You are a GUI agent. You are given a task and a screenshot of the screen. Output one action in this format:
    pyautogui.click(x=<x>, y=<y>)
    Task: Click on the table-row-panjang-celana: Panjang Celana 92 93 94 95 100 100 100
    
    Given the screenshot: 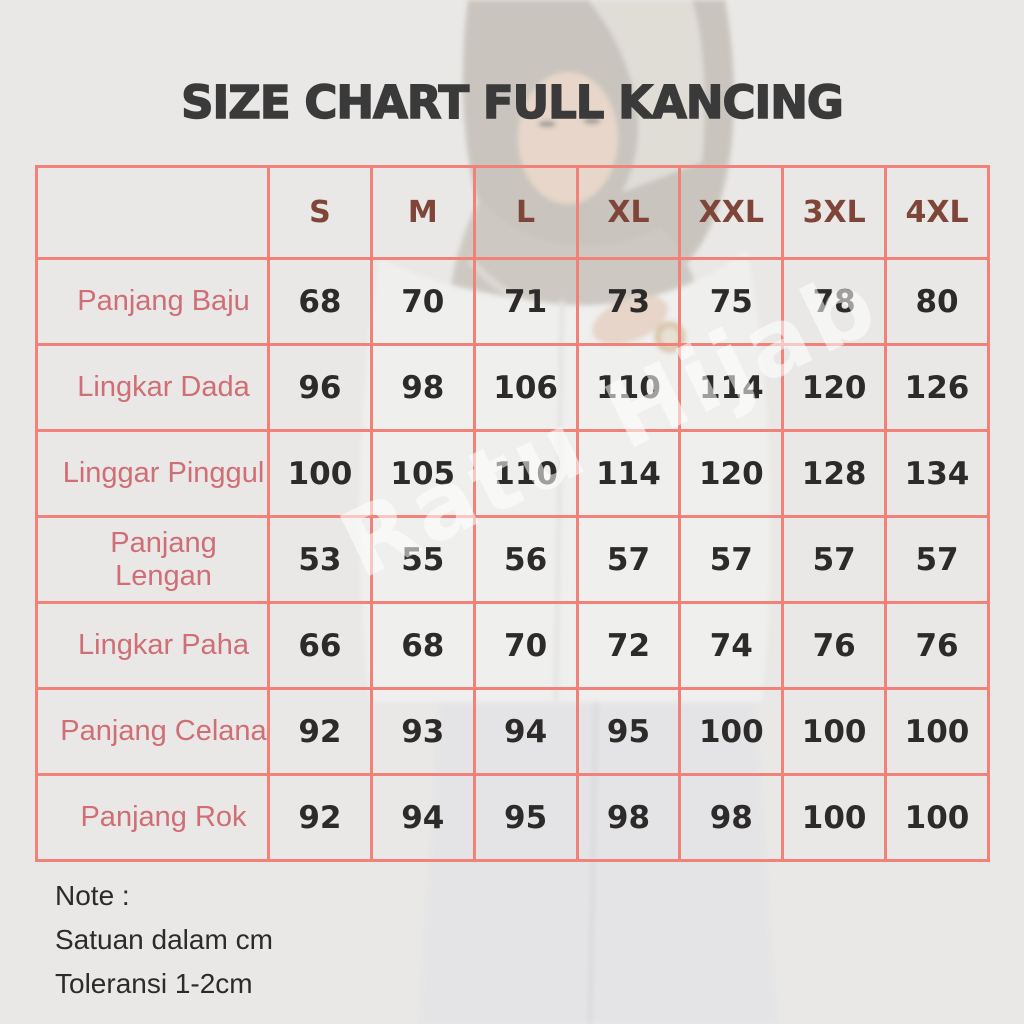 What is the action you would take?
    pyautogui.click(x=512, y=731)
    